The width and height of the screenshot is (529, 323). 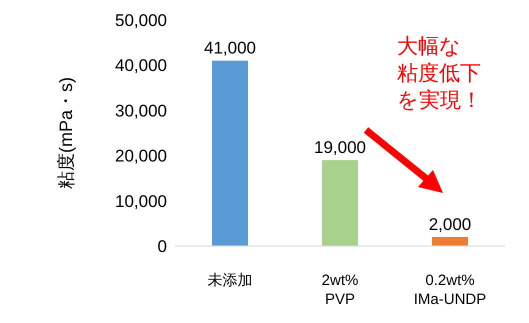 I want to click on y-tick-label: 20,000, so click(x=141, y=156).